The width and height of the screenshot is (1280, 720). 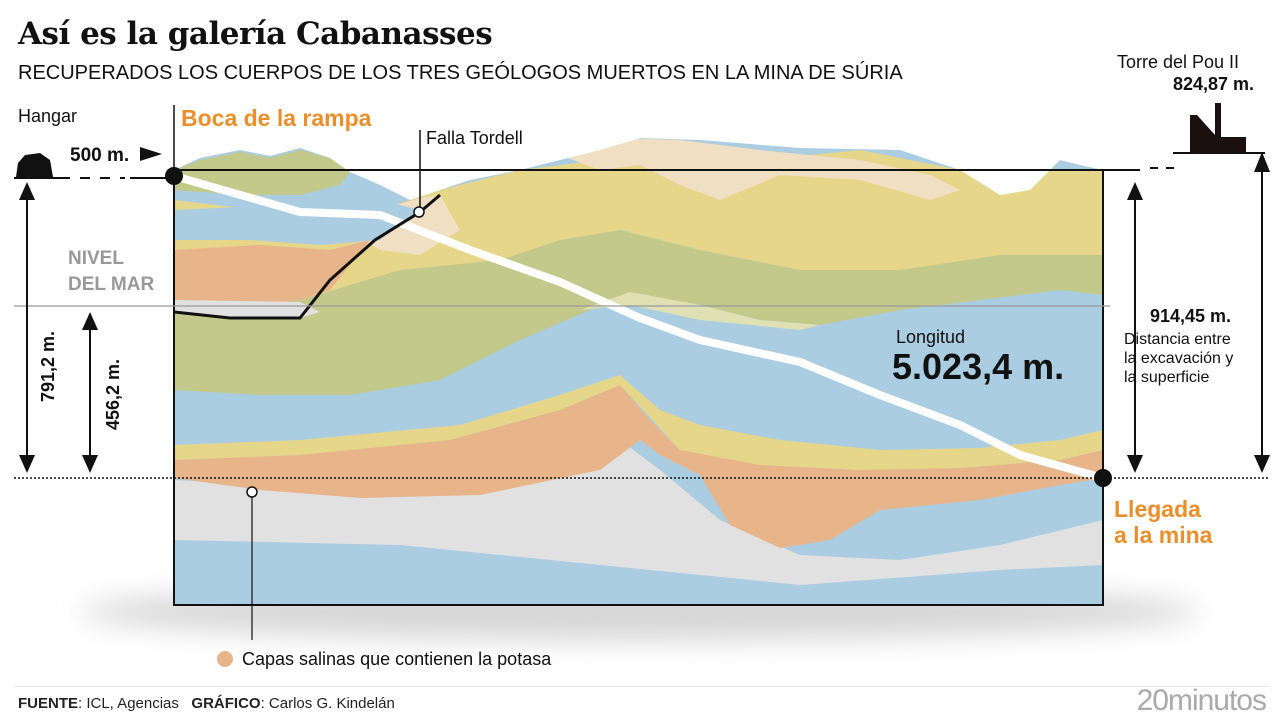 I want to click on source-label: FUENTE, so click(x=48, y=703).